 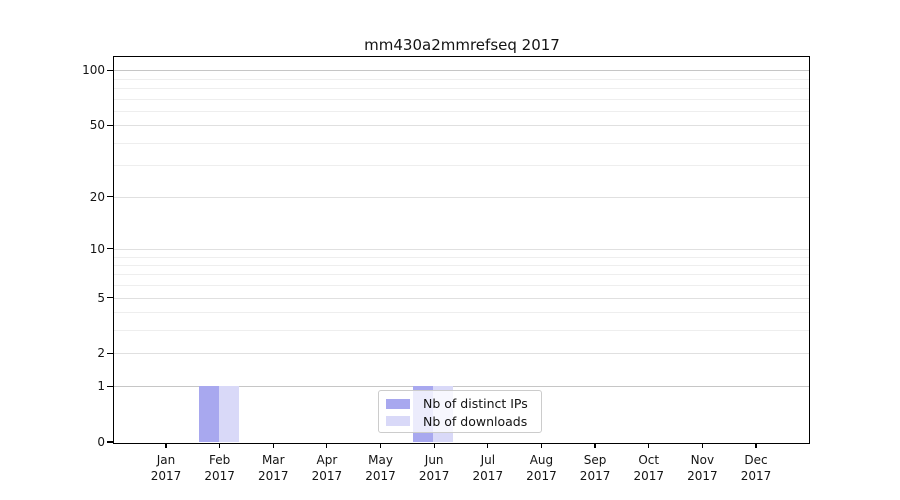 I want to click on x-tick-label: May 2017, so click(x=380, y=468).